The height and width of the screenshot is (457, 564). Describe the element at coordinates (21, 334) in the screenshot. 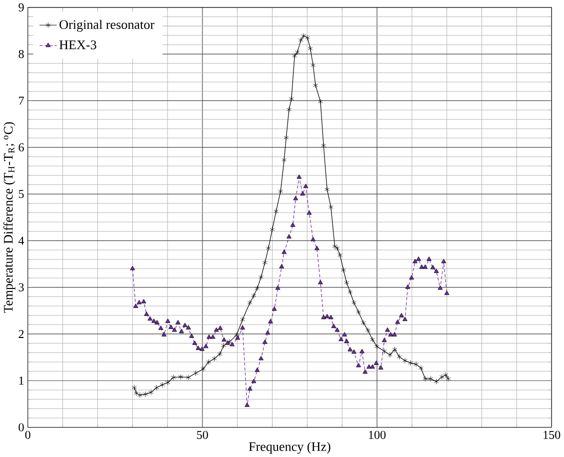

I see `y-tick-label: 2` at that location.